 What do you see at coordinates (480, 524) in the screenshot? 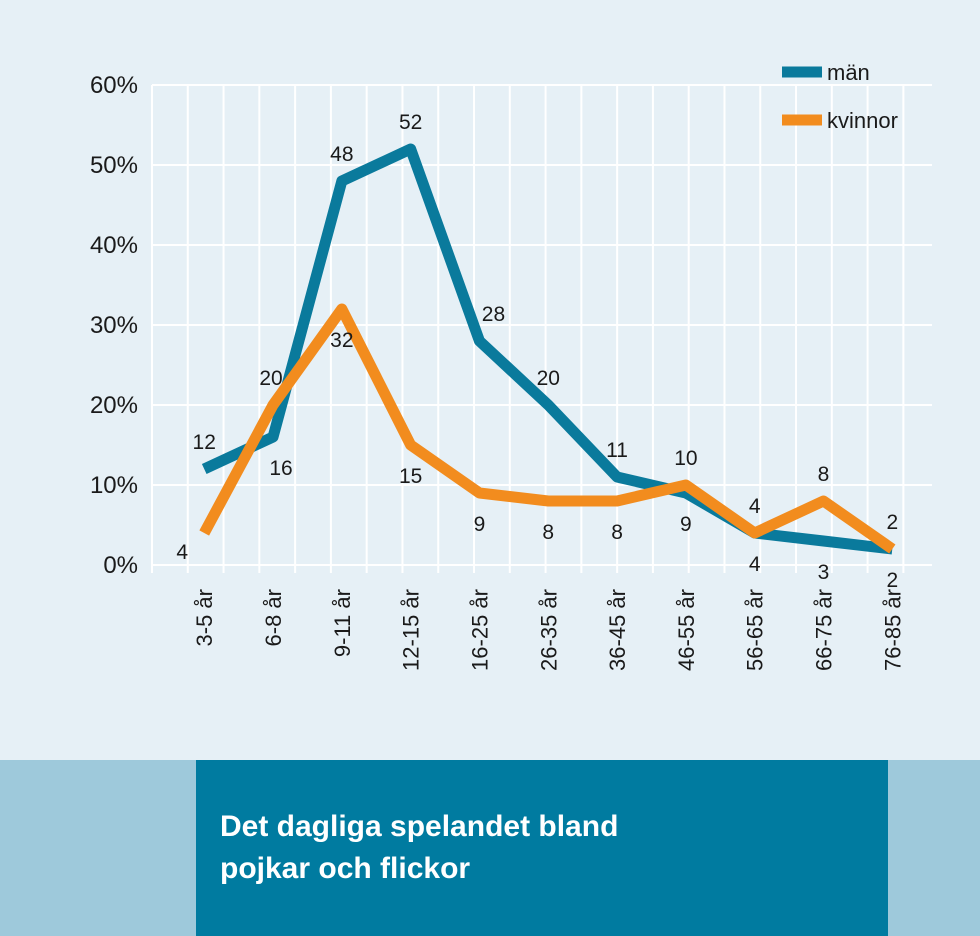
I see `data-label-1: 9` at bounding box center [480, 524].